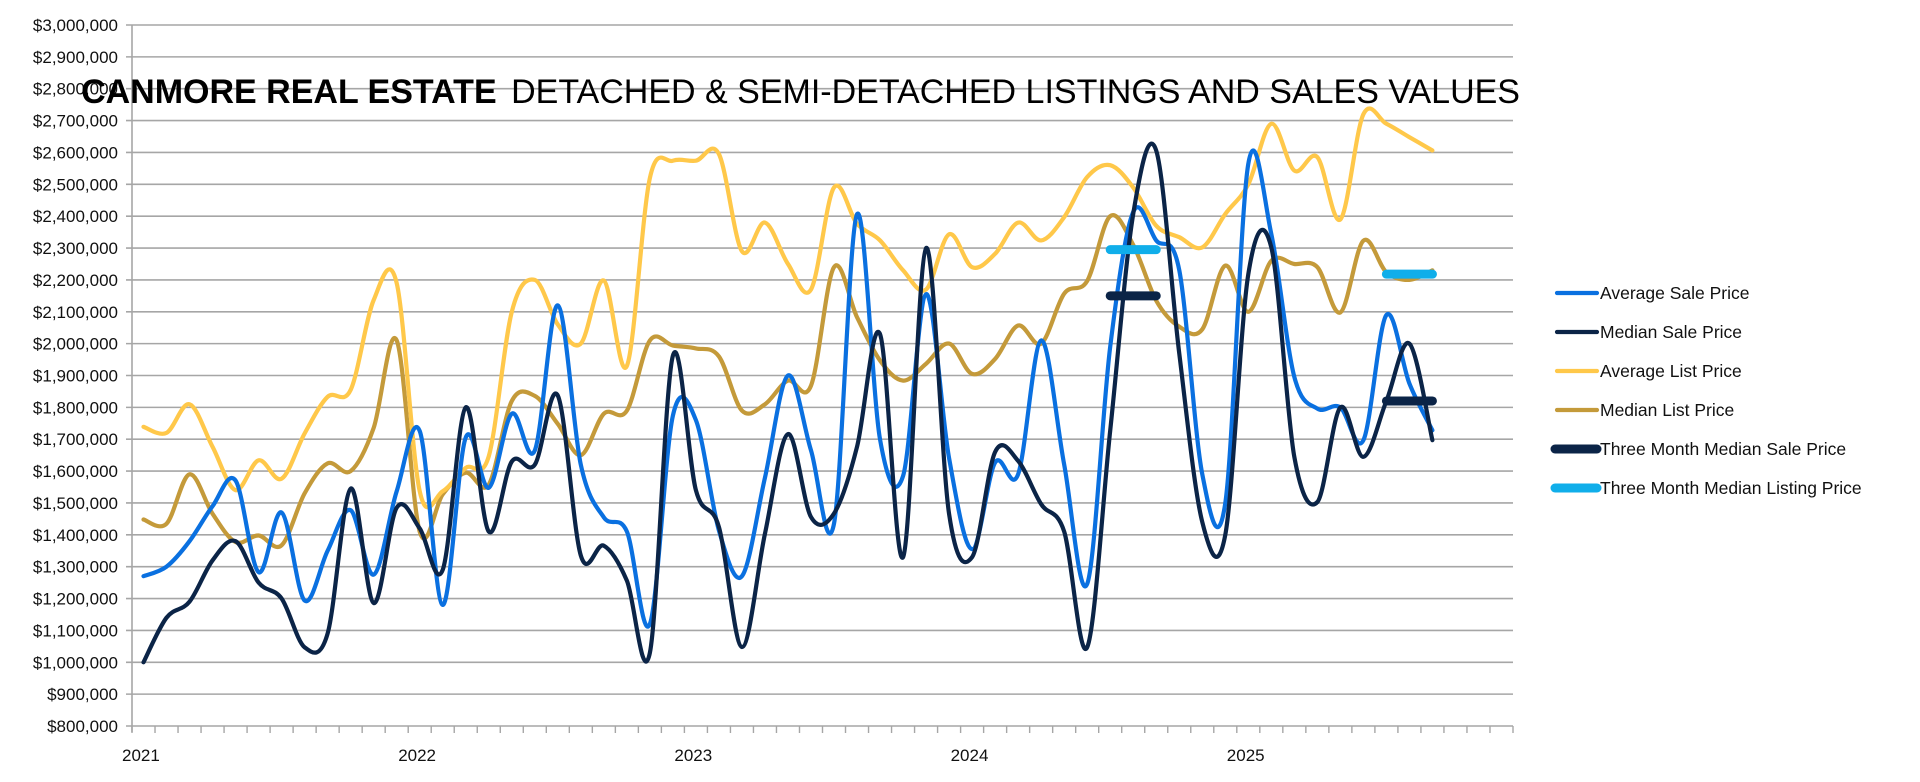 This screenshot has height=782, width=1920. What do you see at coordinates (75, 312) in the screenshot?
I see `y-tick-label: $2,100,000` at bounding box center [75, 312].